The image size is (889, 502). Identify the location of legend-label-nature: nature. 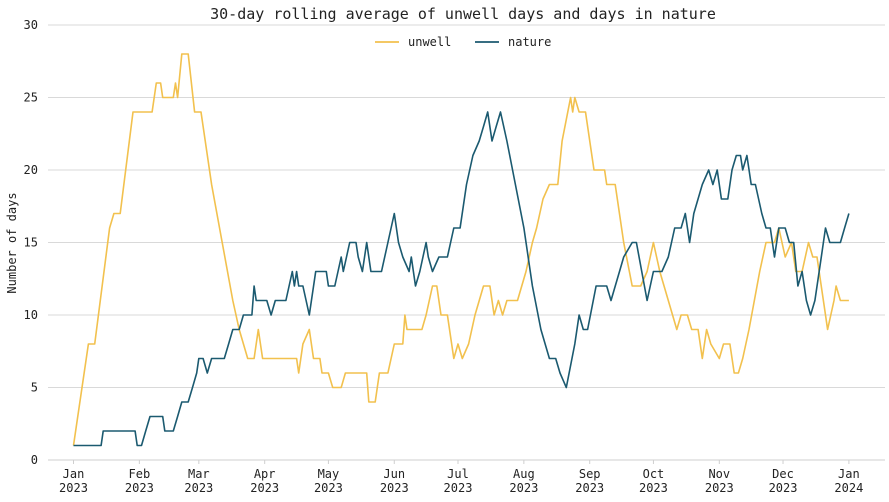
(529, 42).